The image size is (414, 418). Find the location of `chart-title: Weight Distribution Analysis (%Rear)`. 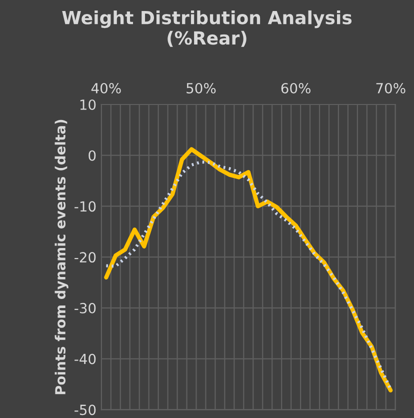

chart-title: Weight Distribution Analysis (%Rear) is located at coordinates (207, 28).